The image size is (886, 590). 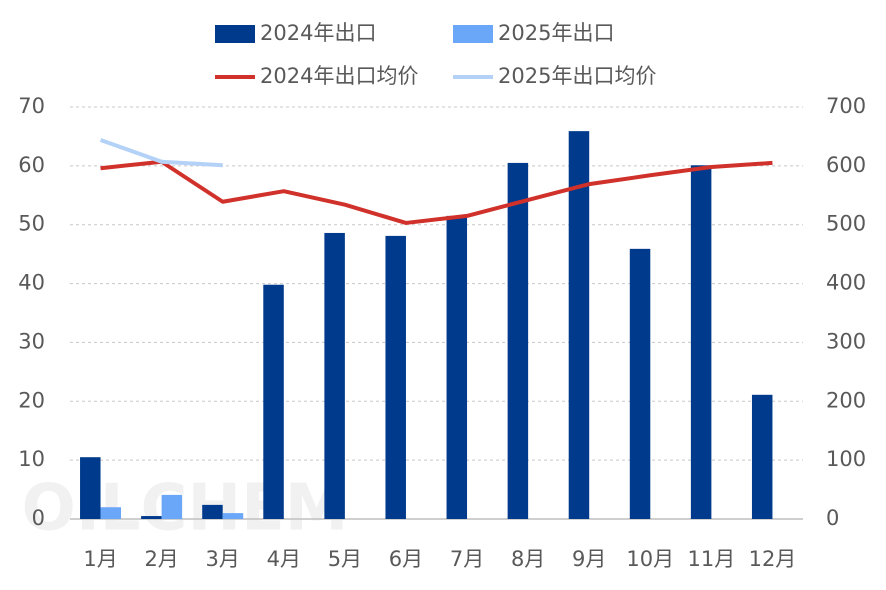 What do you see at coordinates (223, 559) in the screenshot?
I see `x-tick-label: 3月` at bounding box center [223, 559].